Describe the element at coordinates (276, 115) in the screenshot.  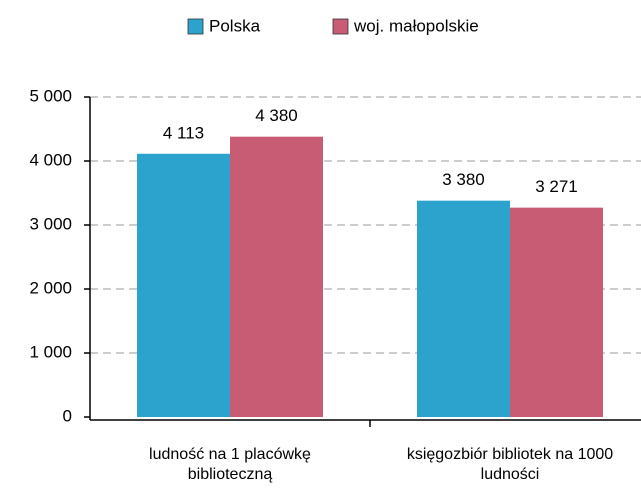
I see `data-label: 4 380` at that location.